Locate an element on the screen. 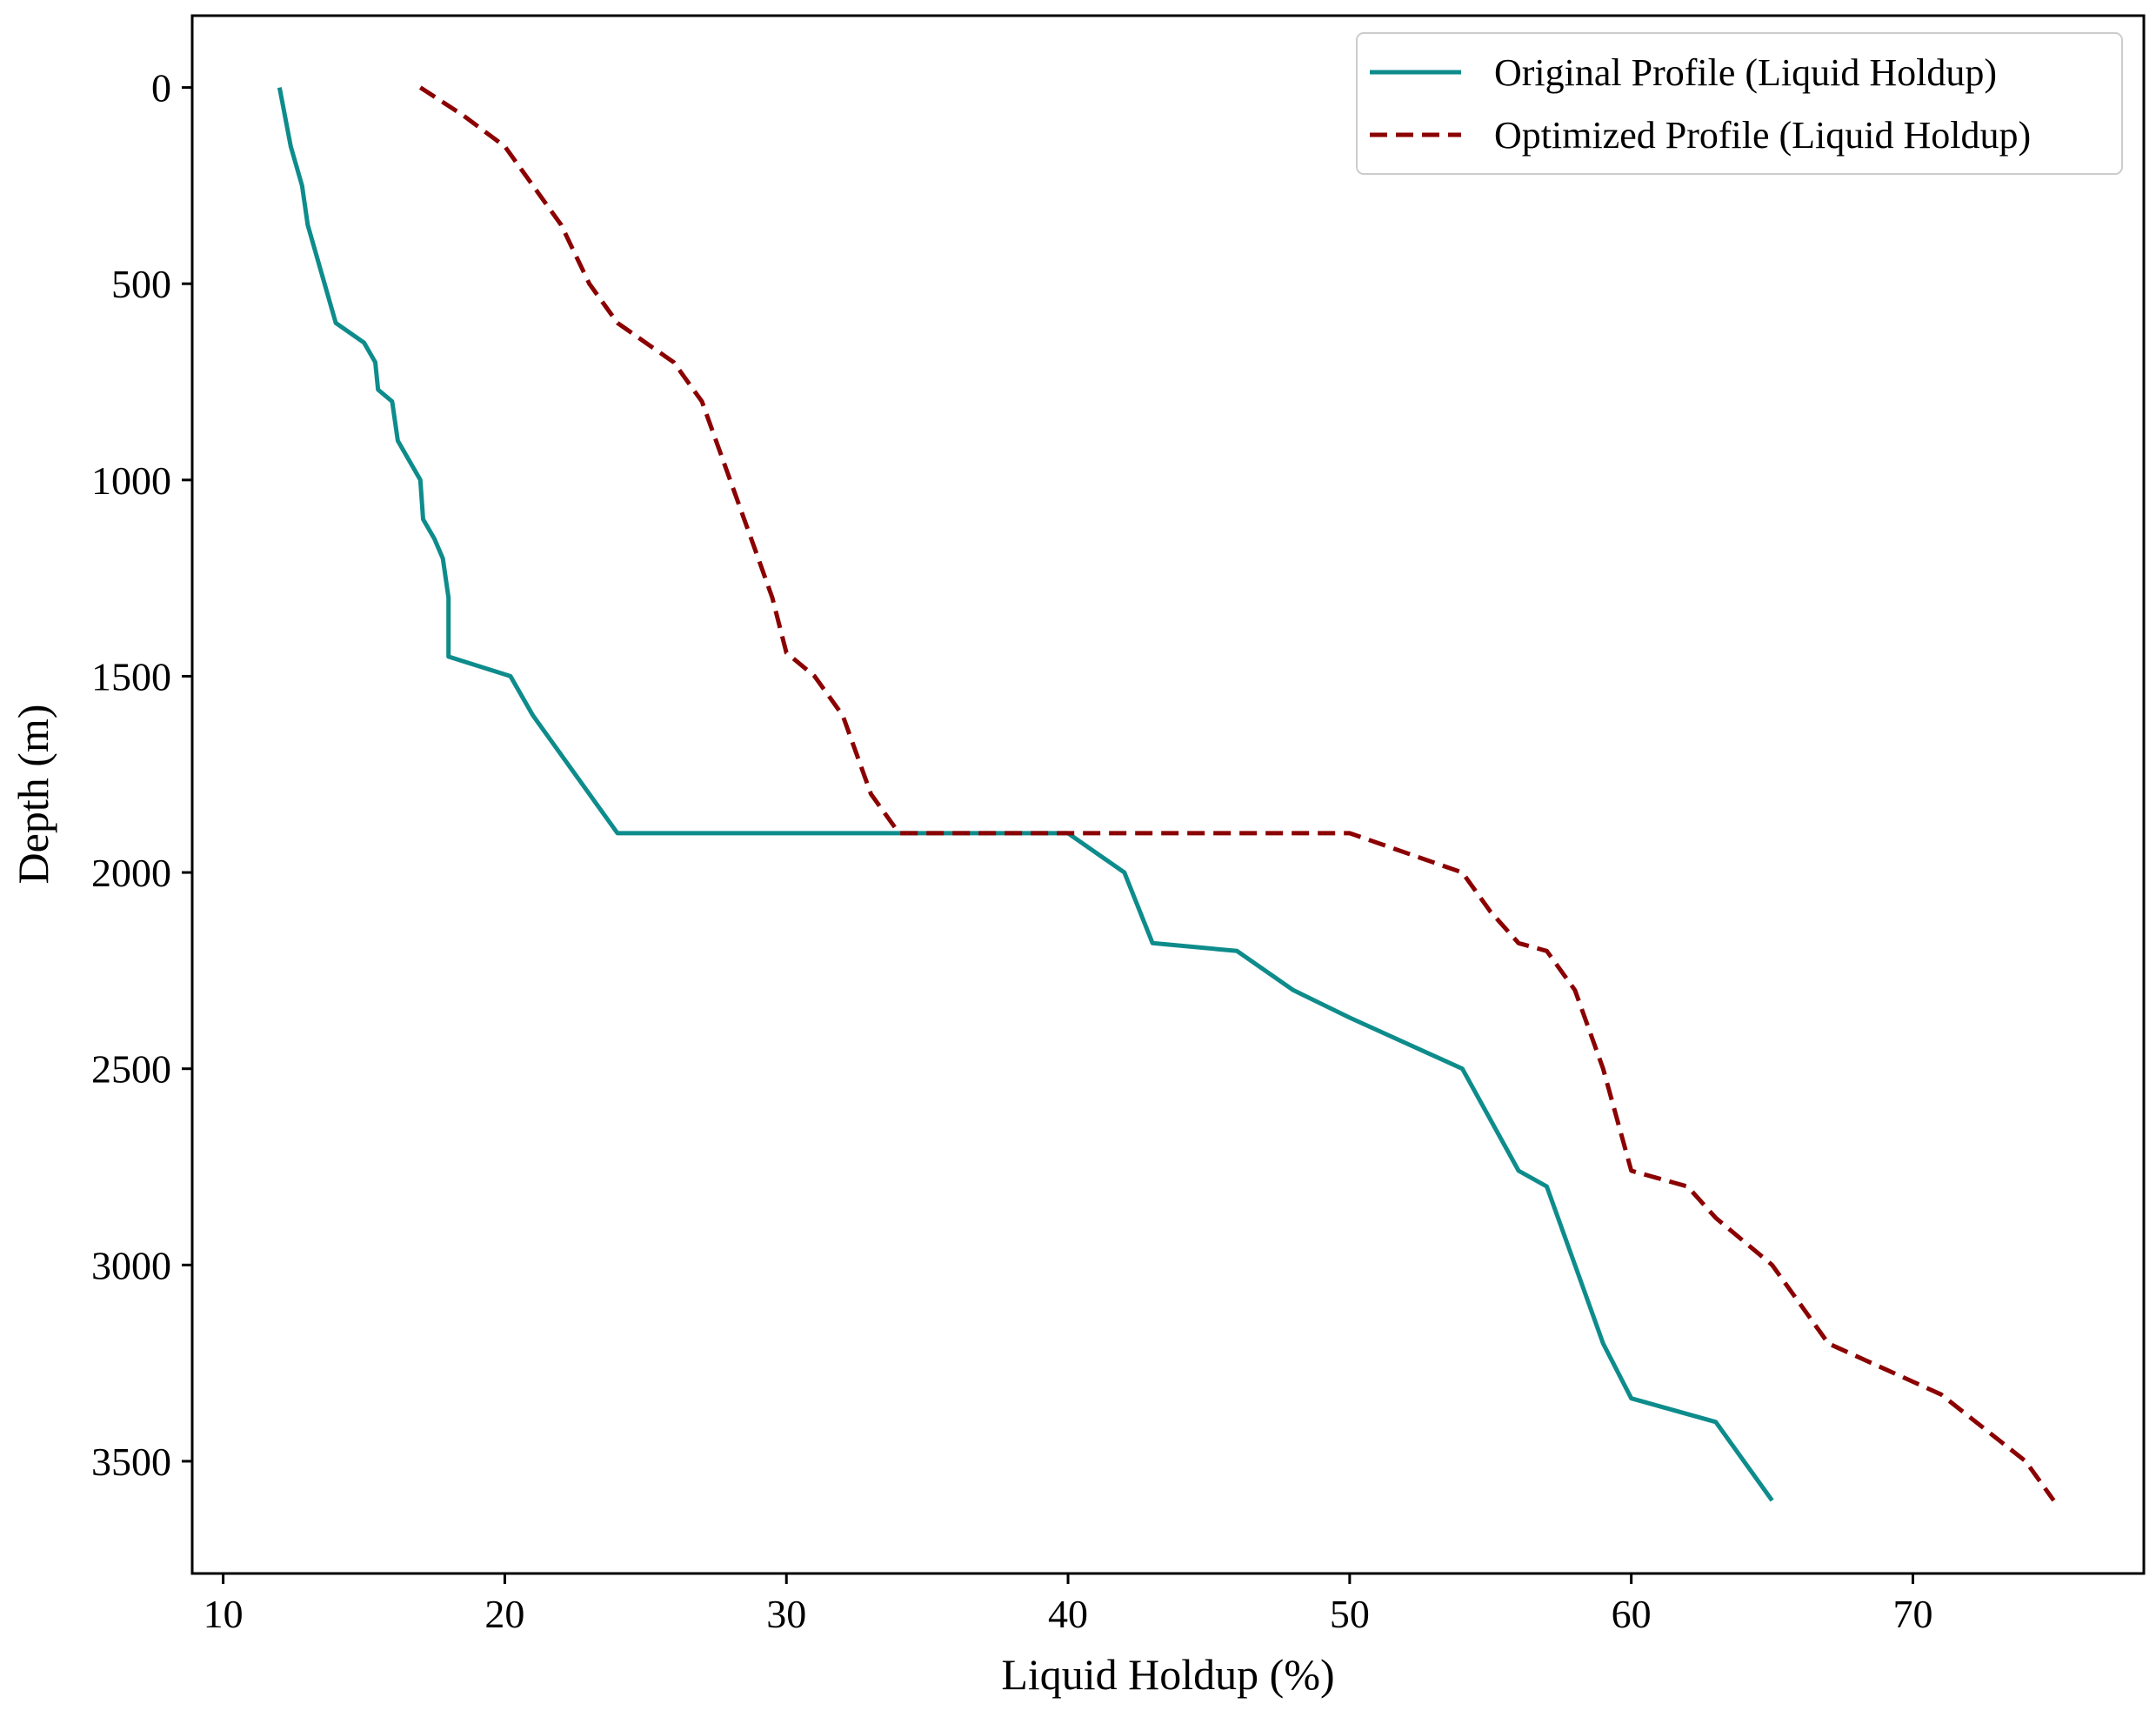 The image size is (2156, 1717). x-tick-label: 60 is located at coordinates (1632, 1614).